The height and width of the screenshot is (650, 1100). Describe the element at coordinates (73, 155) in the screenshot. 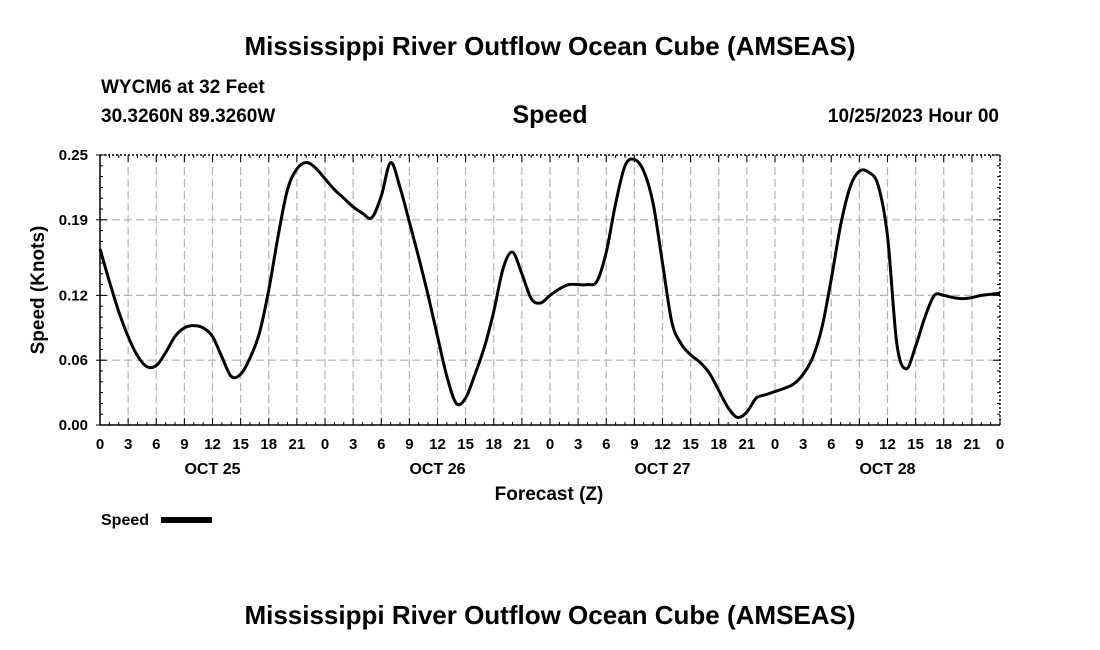

I see `y-tick-label: 0.25` at that location.